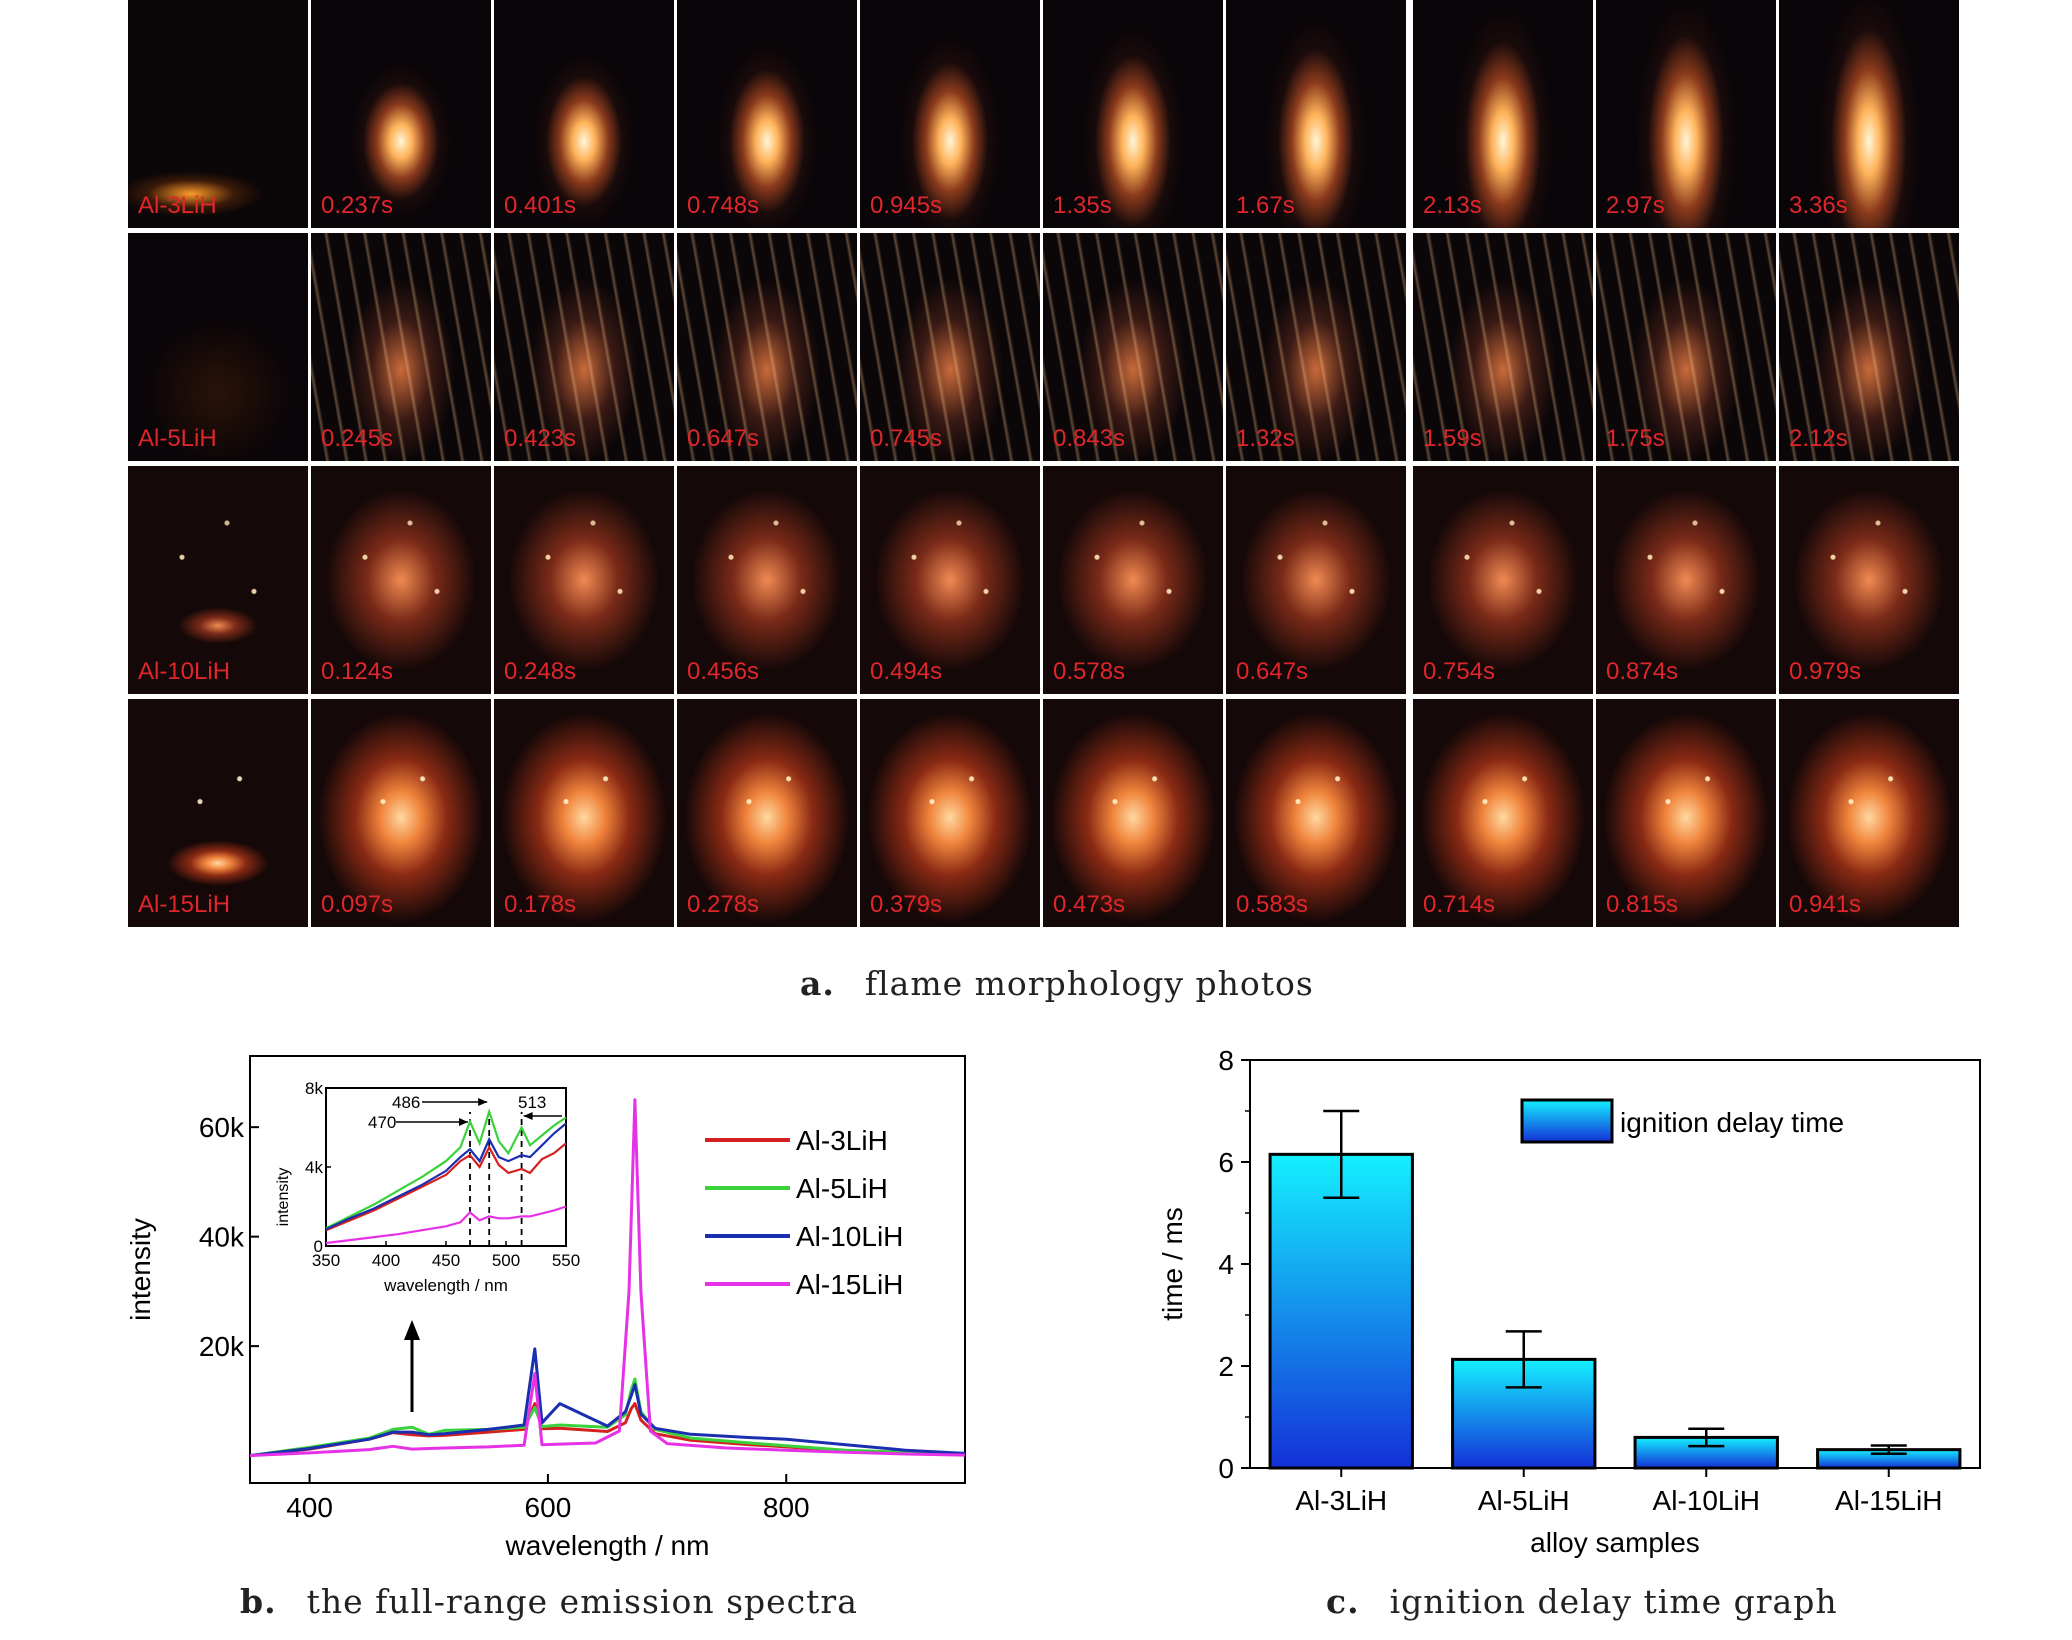 This screenshot has height=1640, width=2072. I want to click on photo-frame: 1.32s, so click(1316, 347).